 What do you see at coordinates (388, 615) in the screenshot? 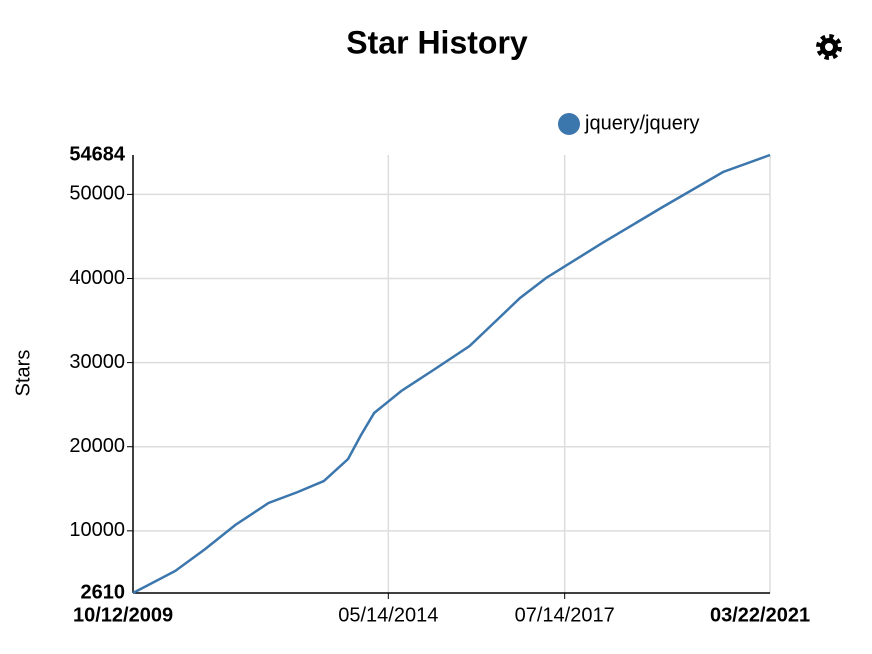
I see `x-tick-label: 05/14/2014` at bounding box center [388, 615].